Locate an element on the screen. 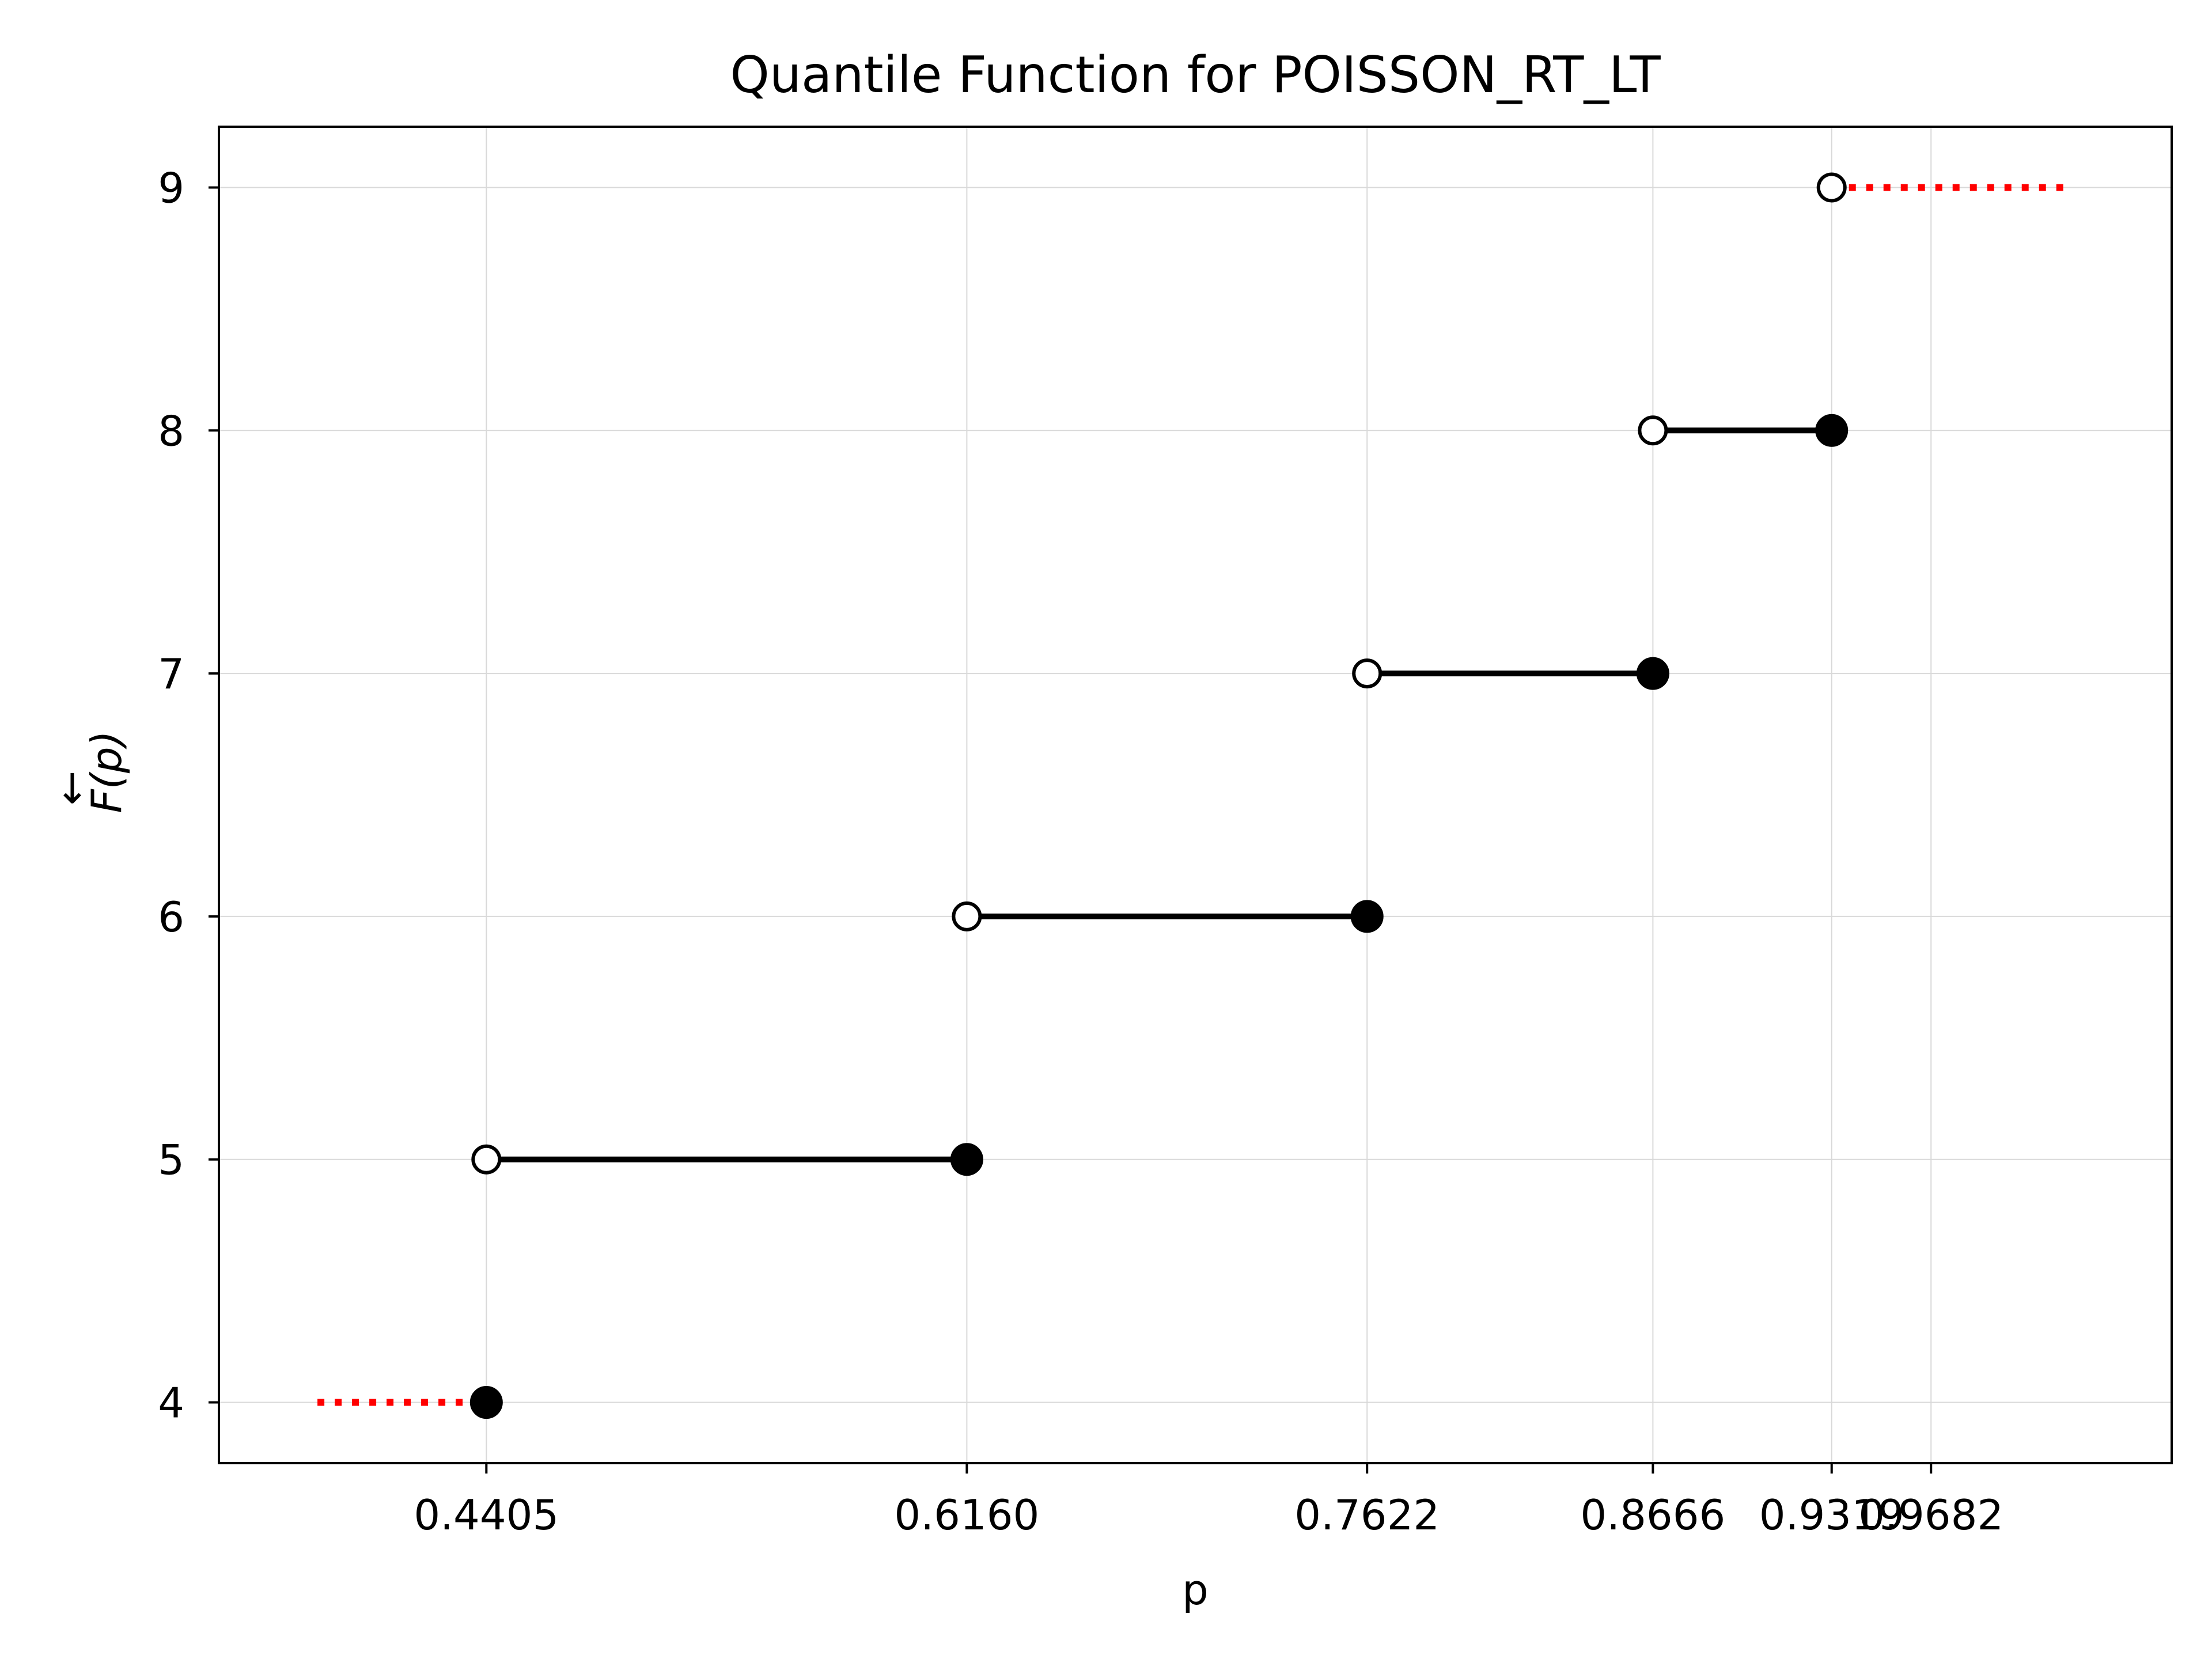 The height and width of the screenshot is (1659, 2212). x-tick-label-3: 0.8666 is located at coordinates (1652, 1515).